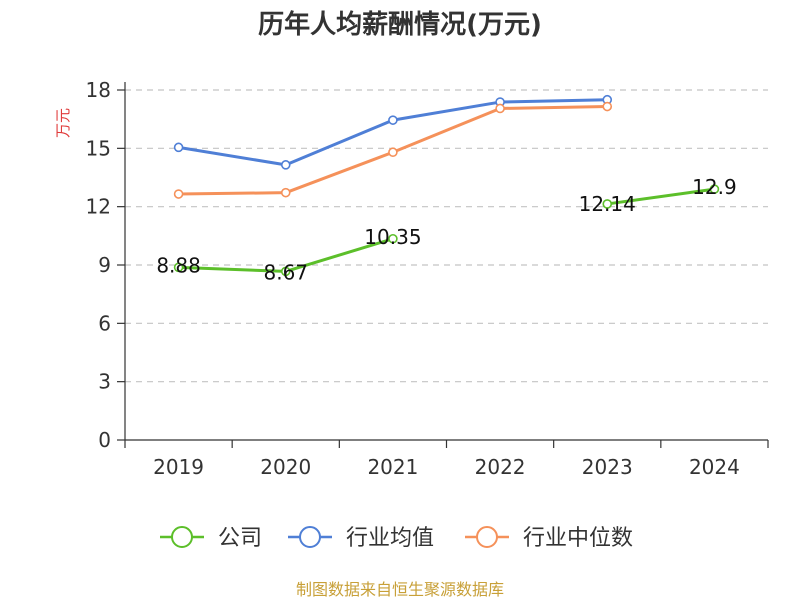 This screenshot has height=600, width=800. I want to click on data-labels: 8.88 8.67 10.35 12.14 12.9, so click(446, 229).